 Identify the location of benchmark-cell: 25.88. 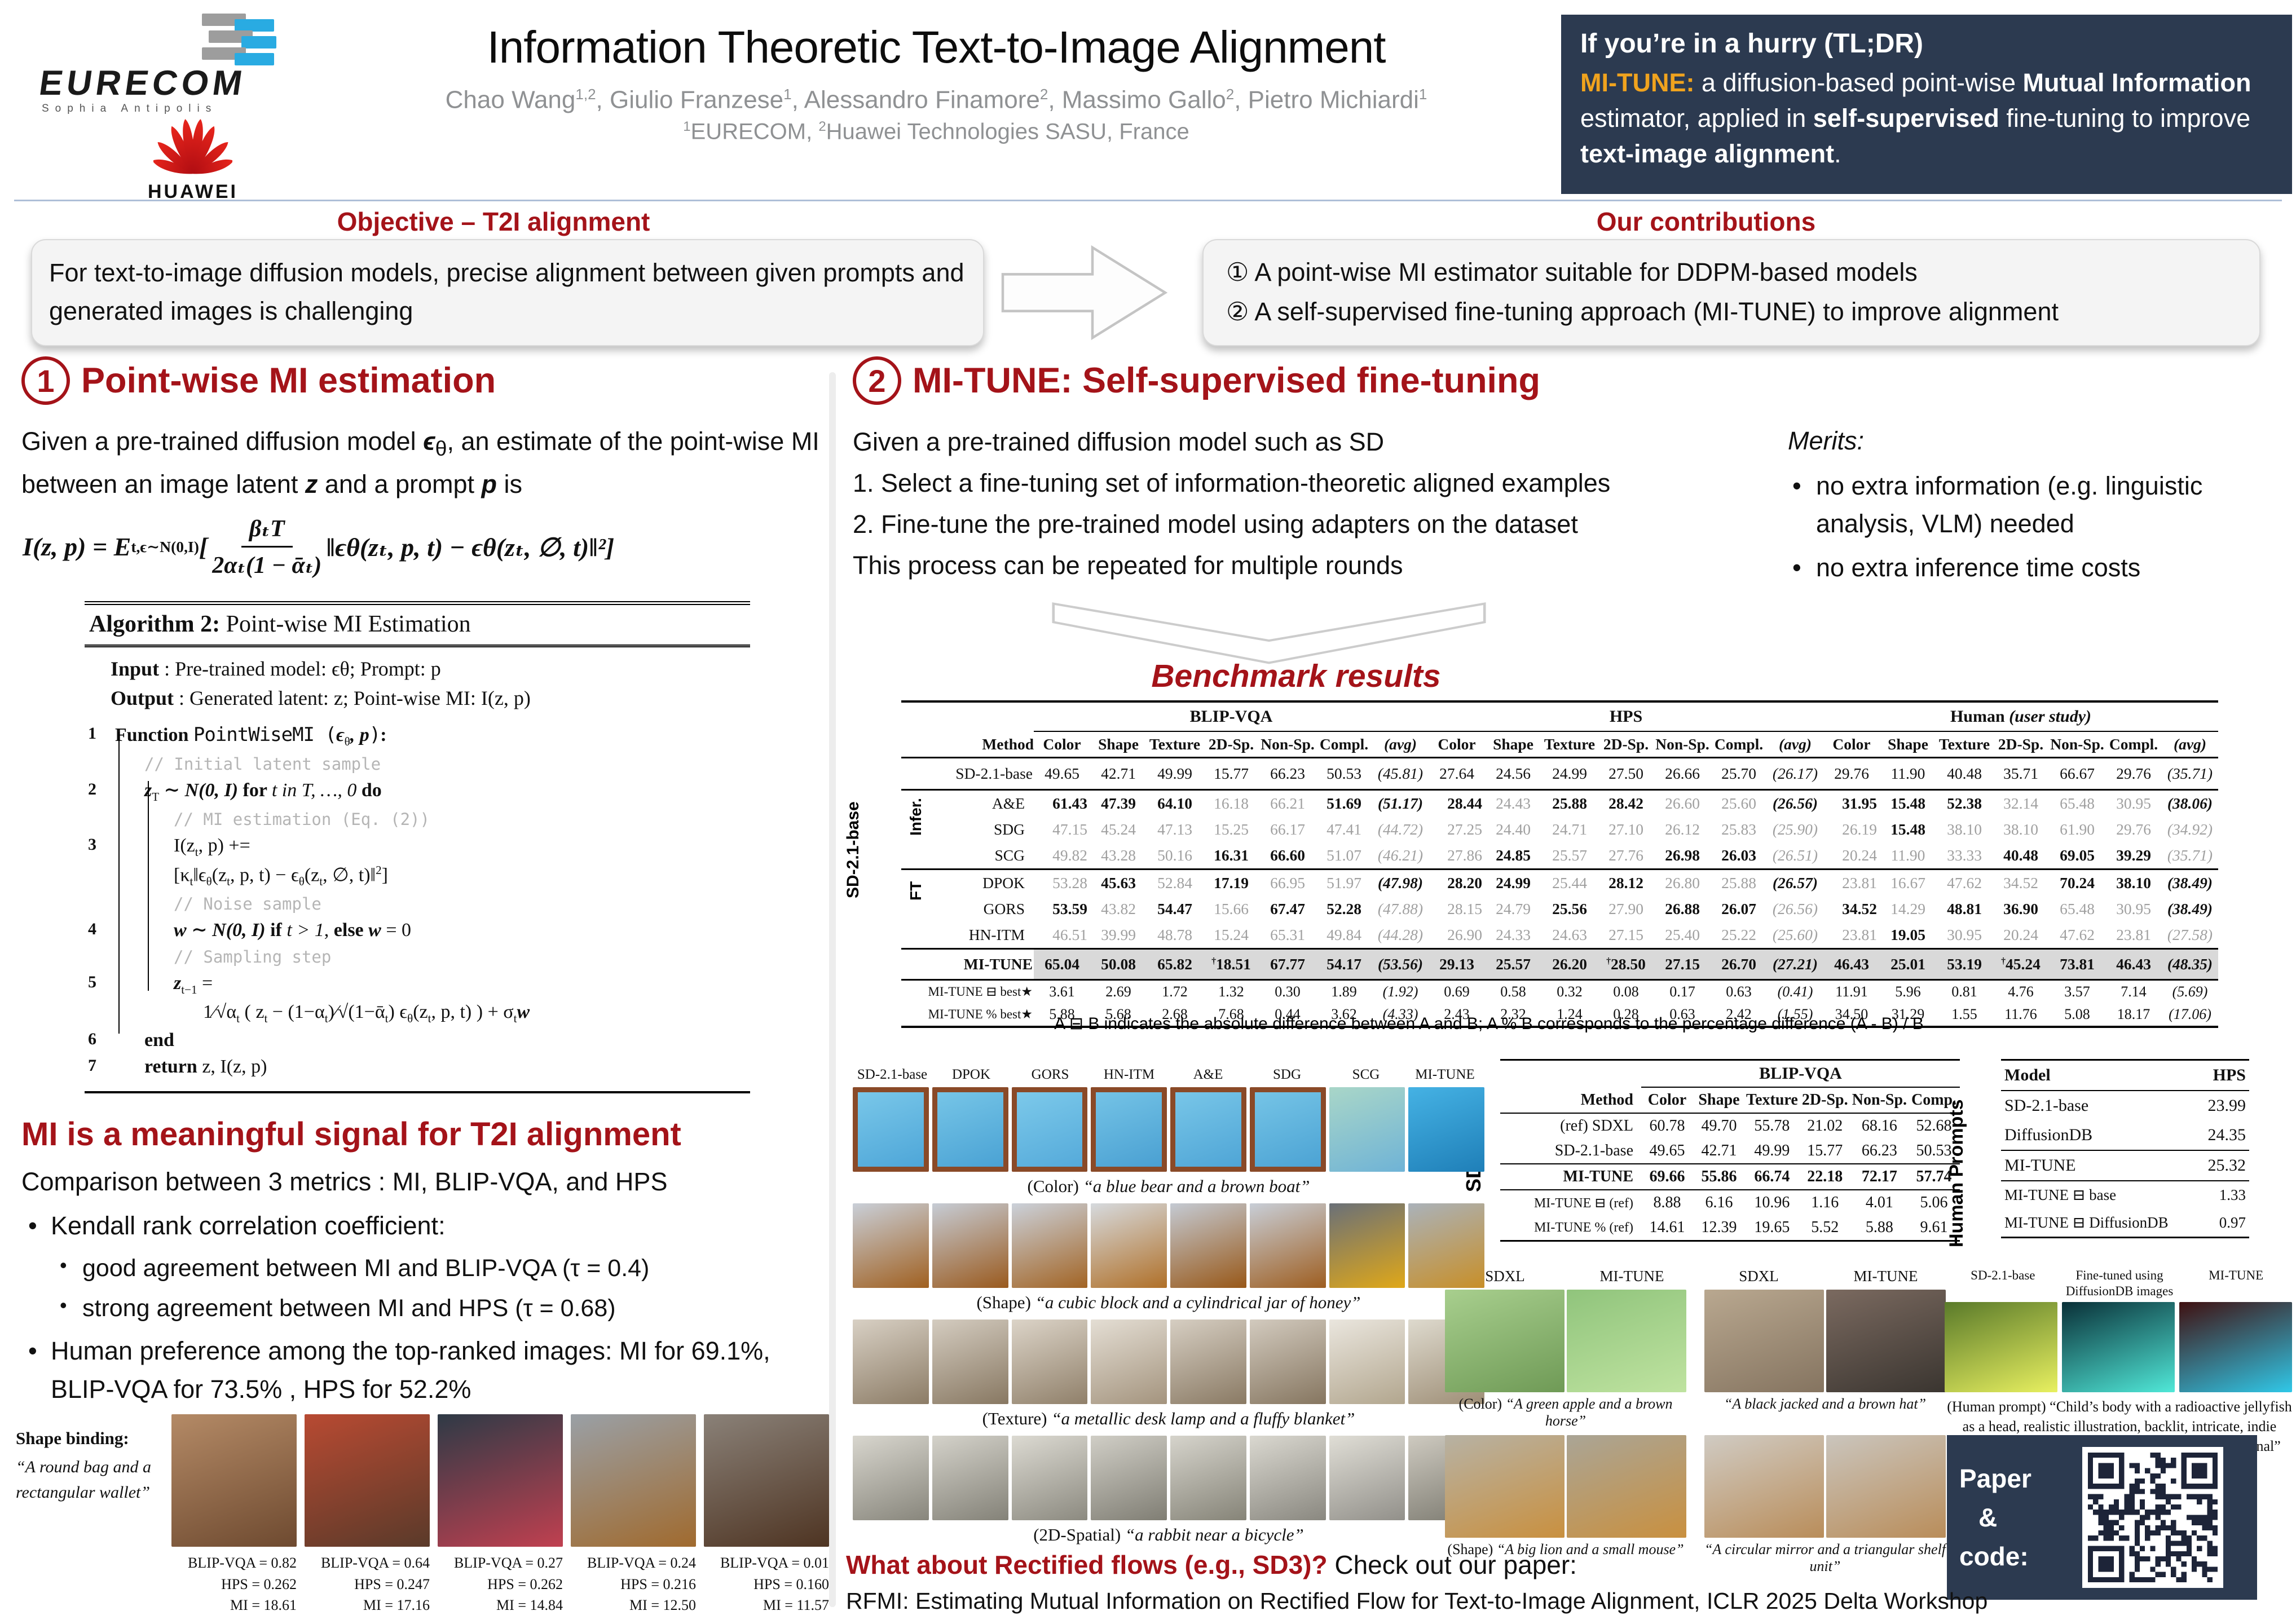
(1739, 883).